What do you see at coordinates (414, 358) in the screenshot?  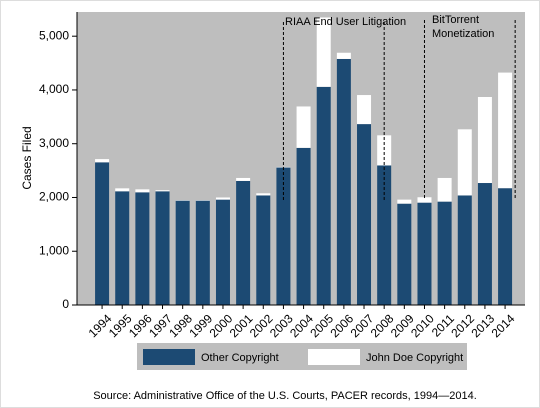 I see `legend-label: John Doe Copyright` at bounding box center [414, 358].